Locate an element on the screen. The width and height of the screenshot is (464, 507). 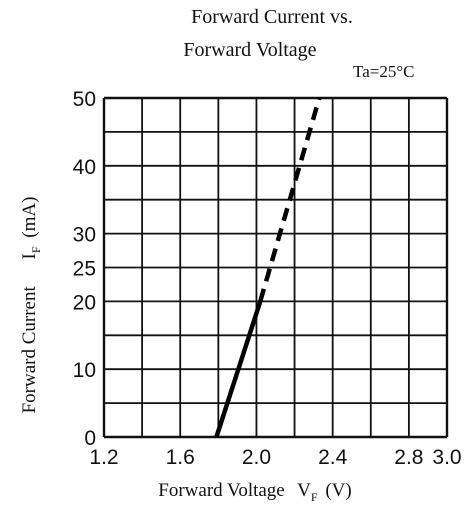
x-tick-label: 2.4 is located at coordinates (333, 457).